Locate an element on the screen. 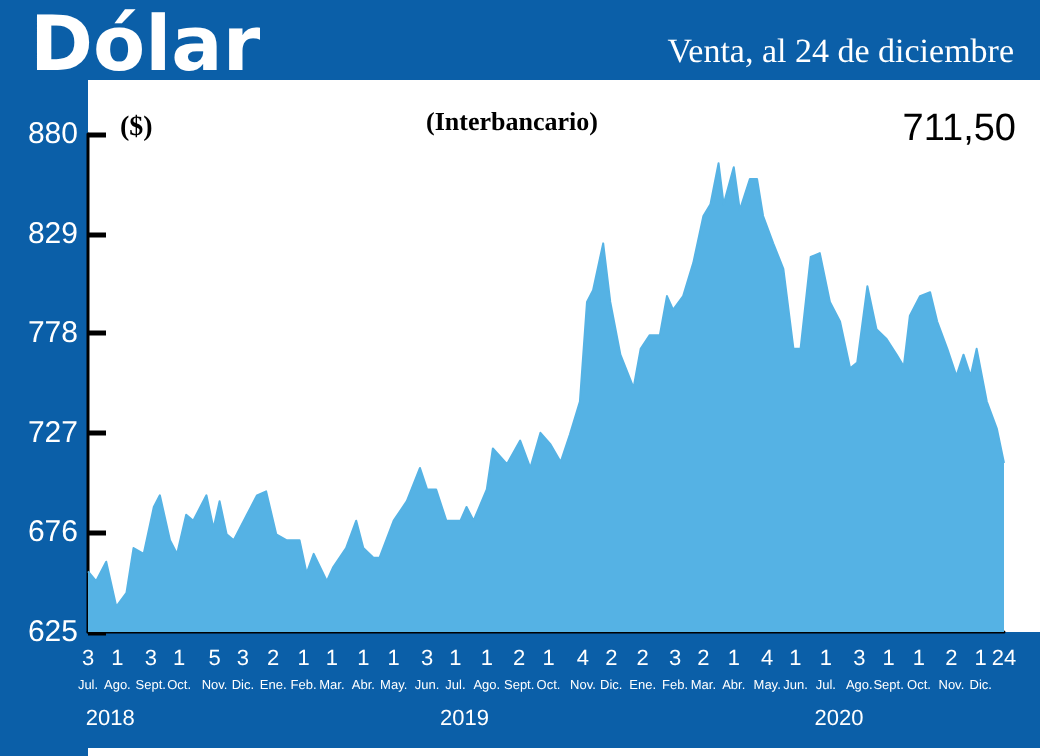 This screenshot has width=1040, height=756. y-tick-label: 880 is located at coordinates (52, 134).